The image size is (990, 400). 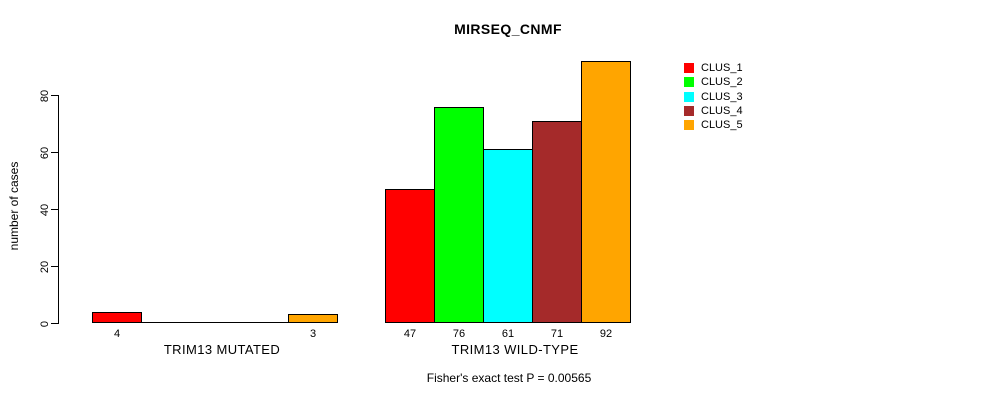 What do you see at coordinates (45, 96) in the screenshot?
I see `y-tick-label: 80` at bounding box center [45, 96].